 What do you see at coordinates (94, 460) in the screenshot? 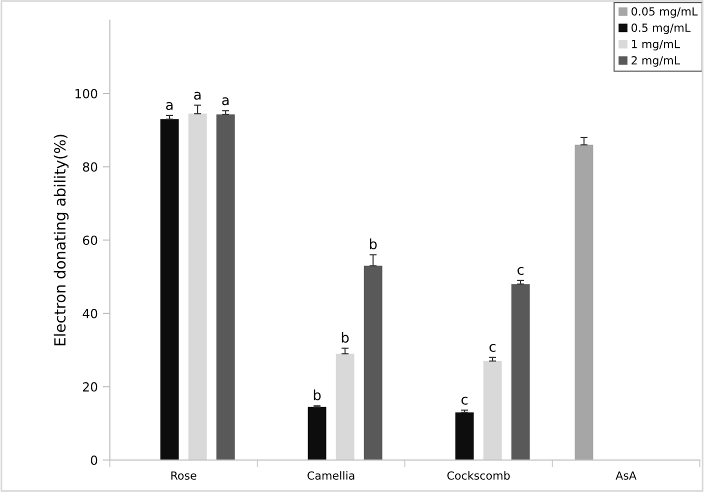
I see `y-tick-label: 0` at bounding box center [94, 460].